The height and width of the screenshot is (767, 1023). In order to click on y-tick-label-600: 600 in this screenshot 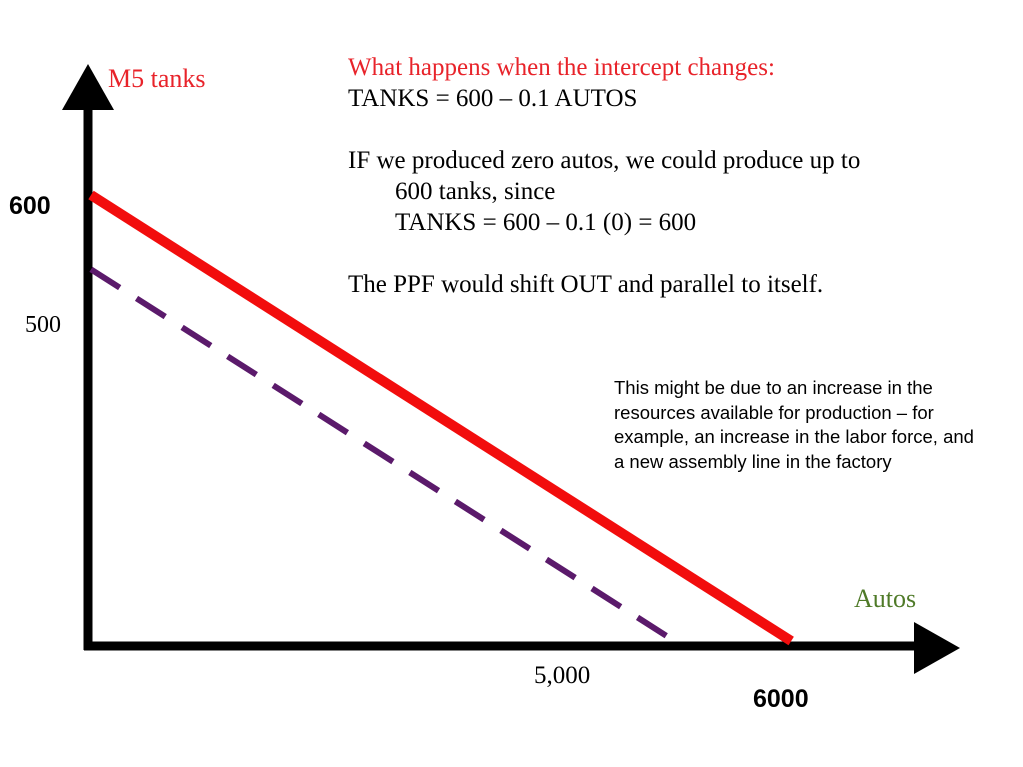, I will do `click(30, 206)`.